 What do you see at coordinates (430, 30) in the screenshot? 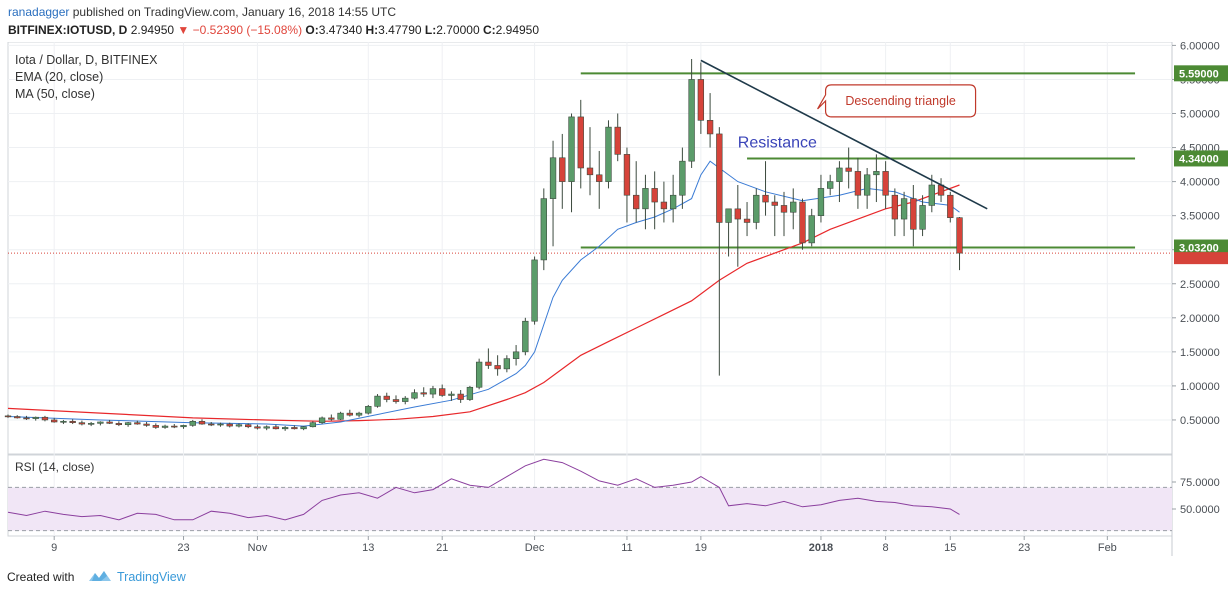
I see `low-label: L:` at bounding box center [430, 30].